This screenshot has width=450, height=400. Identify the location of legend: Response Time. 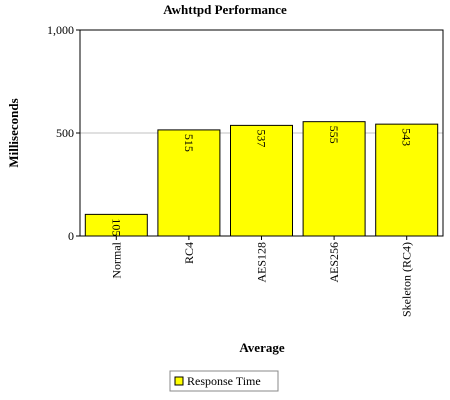
(224, 381).